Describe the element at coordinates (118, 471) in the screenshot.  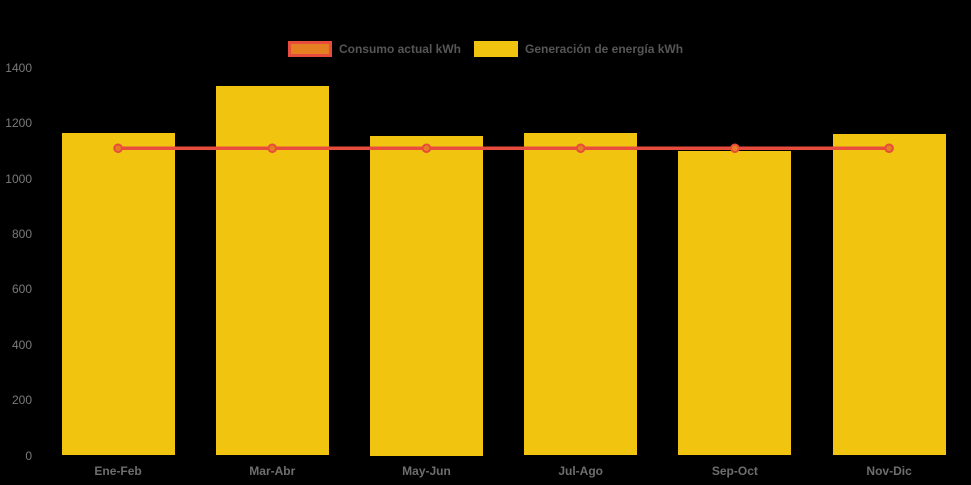
I see `x-axis-tick-label: Ene-Feb` at that location.